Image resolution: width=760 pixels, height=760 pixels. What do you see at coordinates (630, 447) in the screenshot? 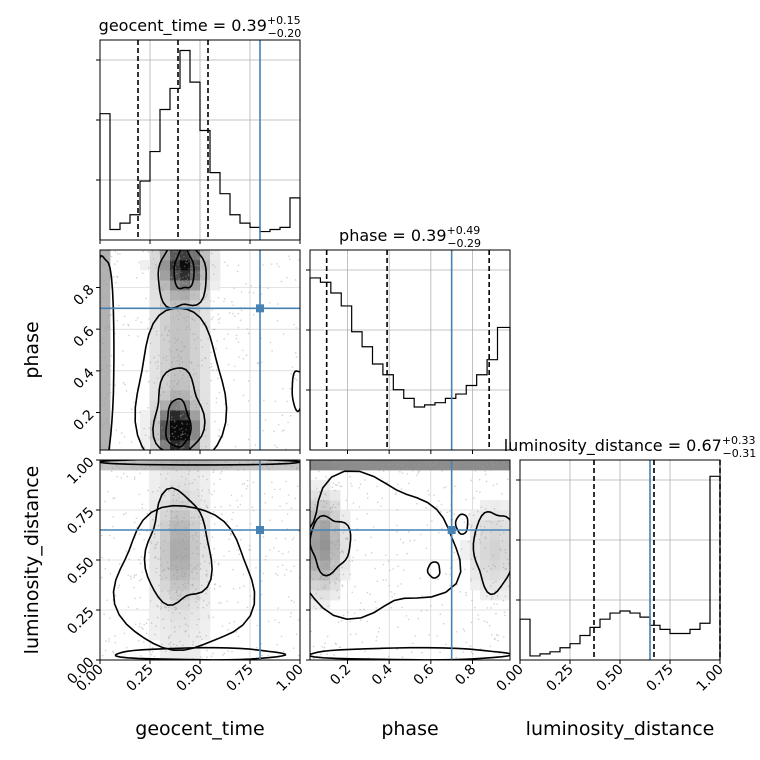
I see `marginal-title: luminosity_distance = 0.67+0.33 −0.31` at bounding box center [630, 447].